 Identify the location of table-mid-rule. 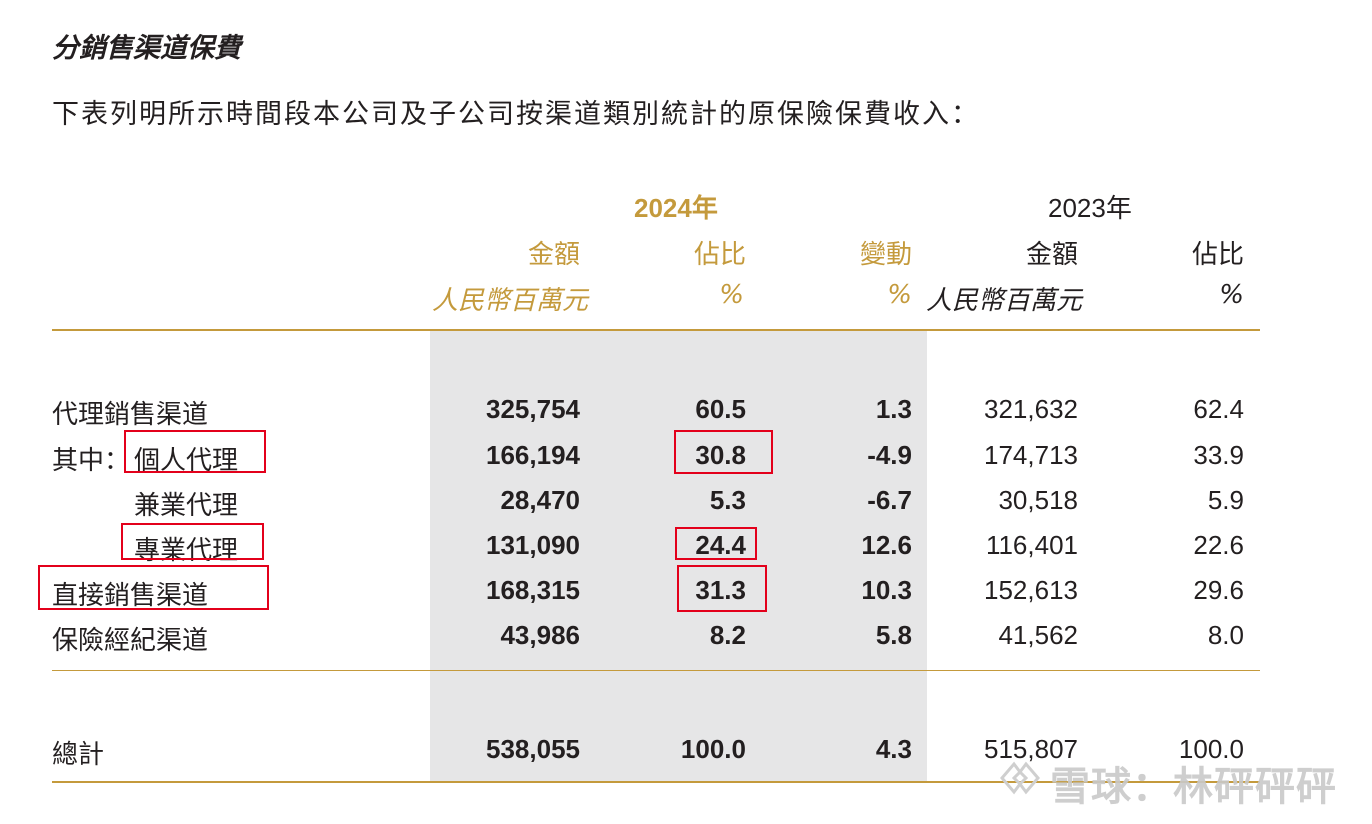
(656, 670).